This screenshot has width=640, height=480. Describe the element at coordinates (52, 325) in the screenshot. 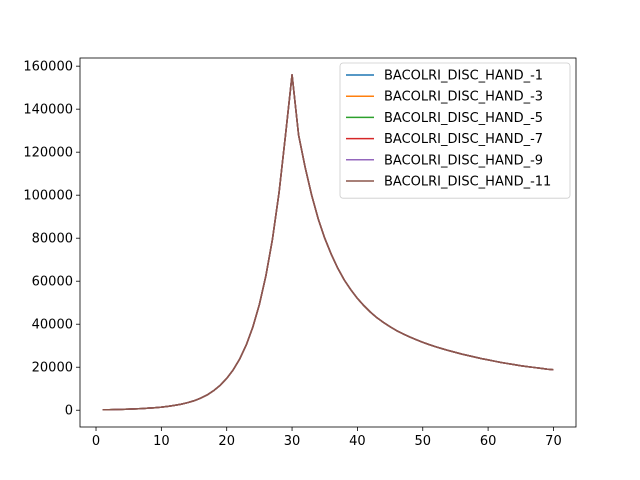

I see `y-tick-label: 40000` at that location.